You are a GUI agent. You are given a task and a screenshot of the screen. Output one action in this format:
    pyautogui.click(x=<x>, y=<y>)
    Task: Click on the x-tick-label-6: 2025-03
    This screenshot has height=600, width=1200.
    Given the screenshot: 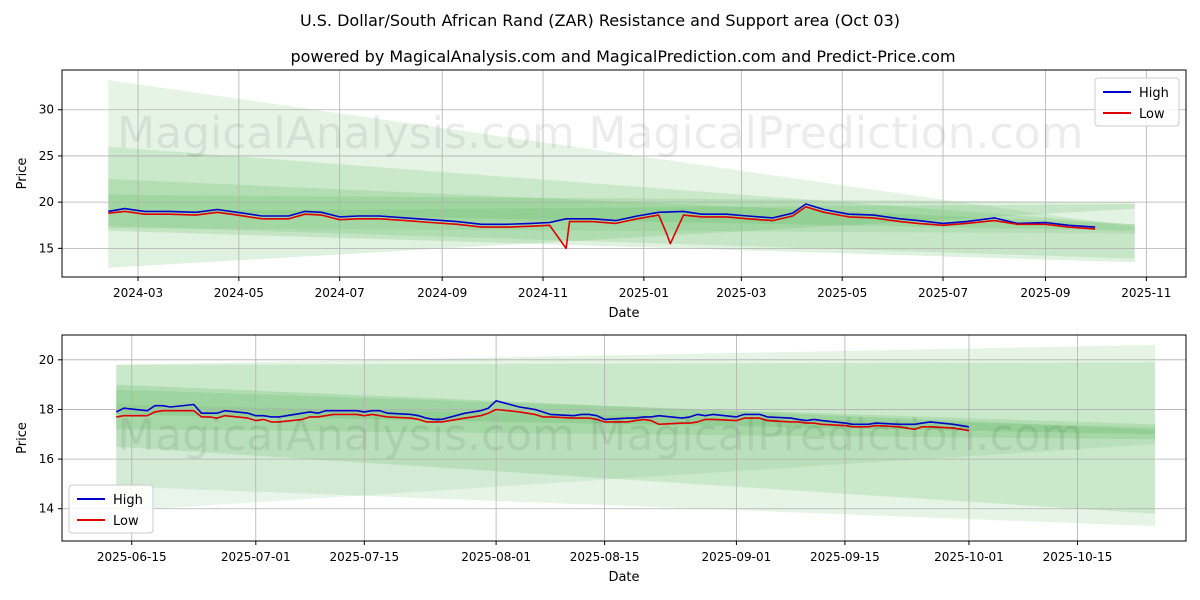 What is the action you would take?
    pyautogui.click(x=741, y=293)
    